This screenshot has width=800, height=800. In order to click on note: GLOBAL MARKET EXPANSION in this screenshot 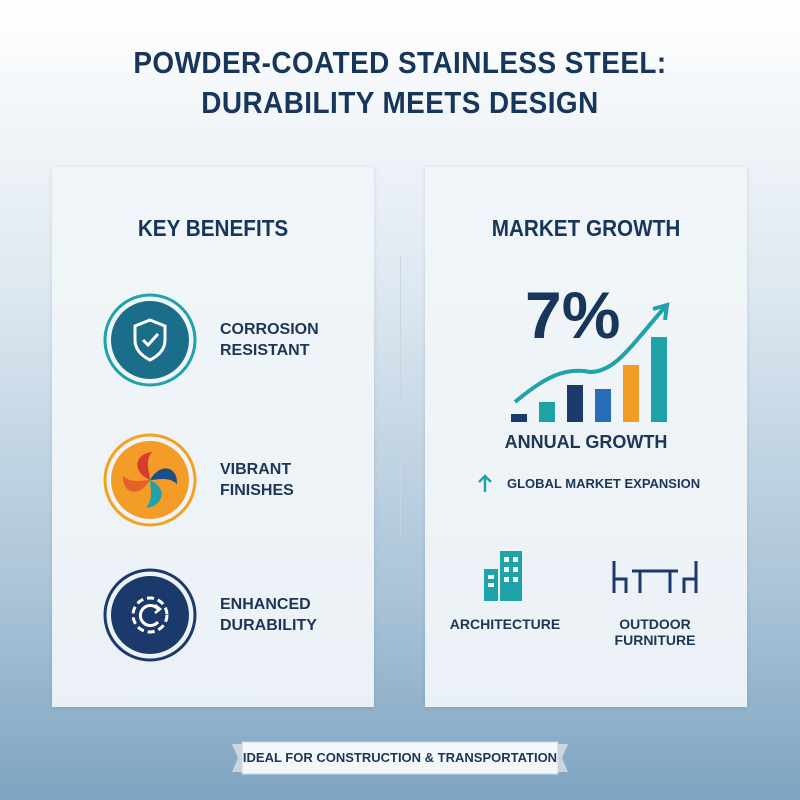, I will do `click(604, 483)`.